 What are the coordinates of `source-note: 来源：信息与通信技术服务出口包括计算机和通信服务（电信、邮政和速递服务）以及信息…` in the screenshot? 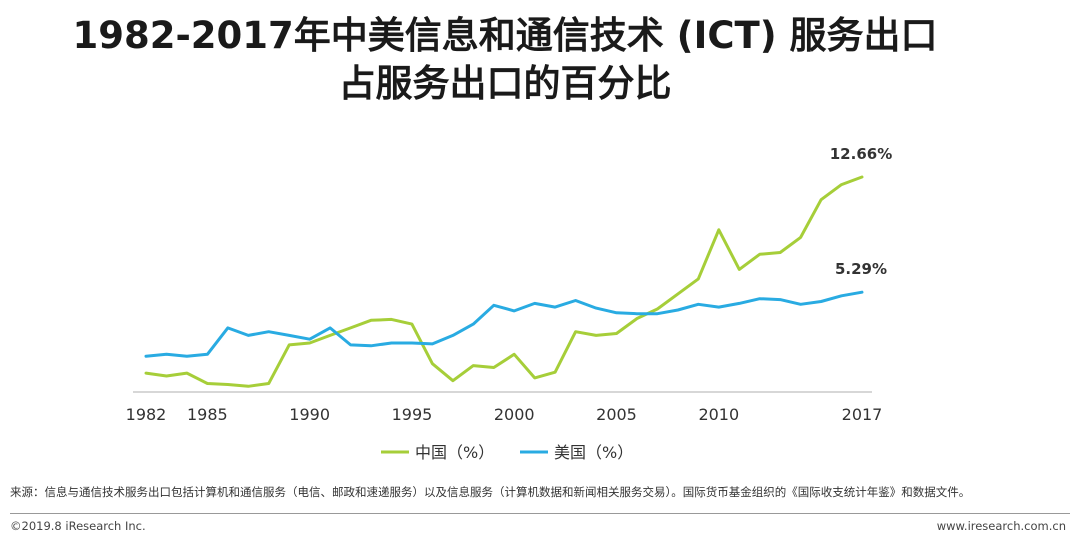 It's located at (490, 492).